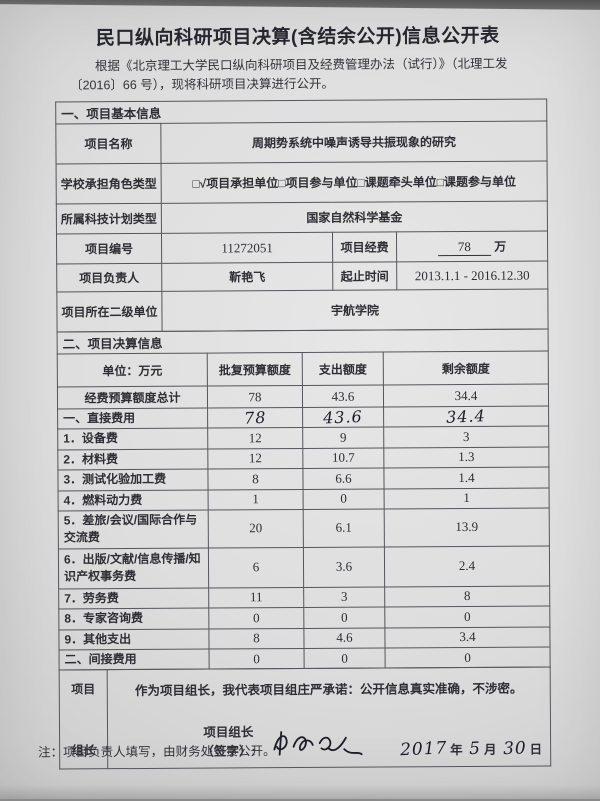  I want to click on date-month-suffix: 月, so click(490, 750).